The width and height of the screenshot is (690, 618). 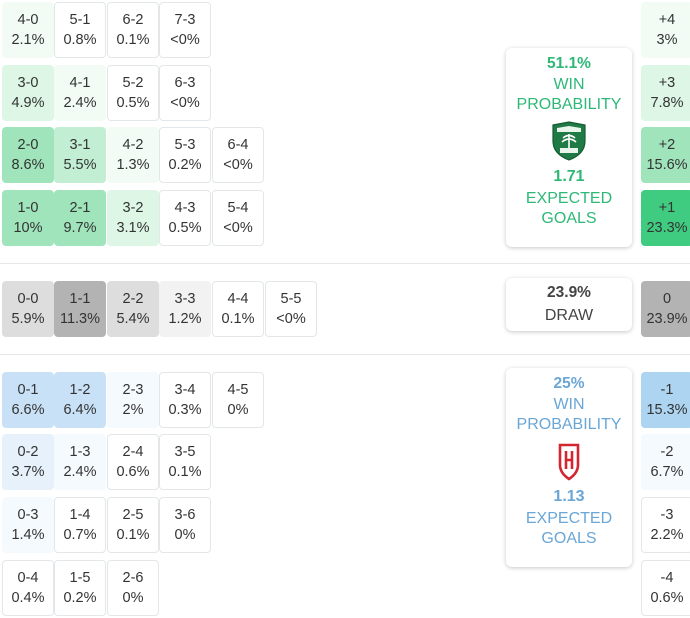 I want to click on away-margin-cell-probability: 2.2%, so click(x=667, y=535).